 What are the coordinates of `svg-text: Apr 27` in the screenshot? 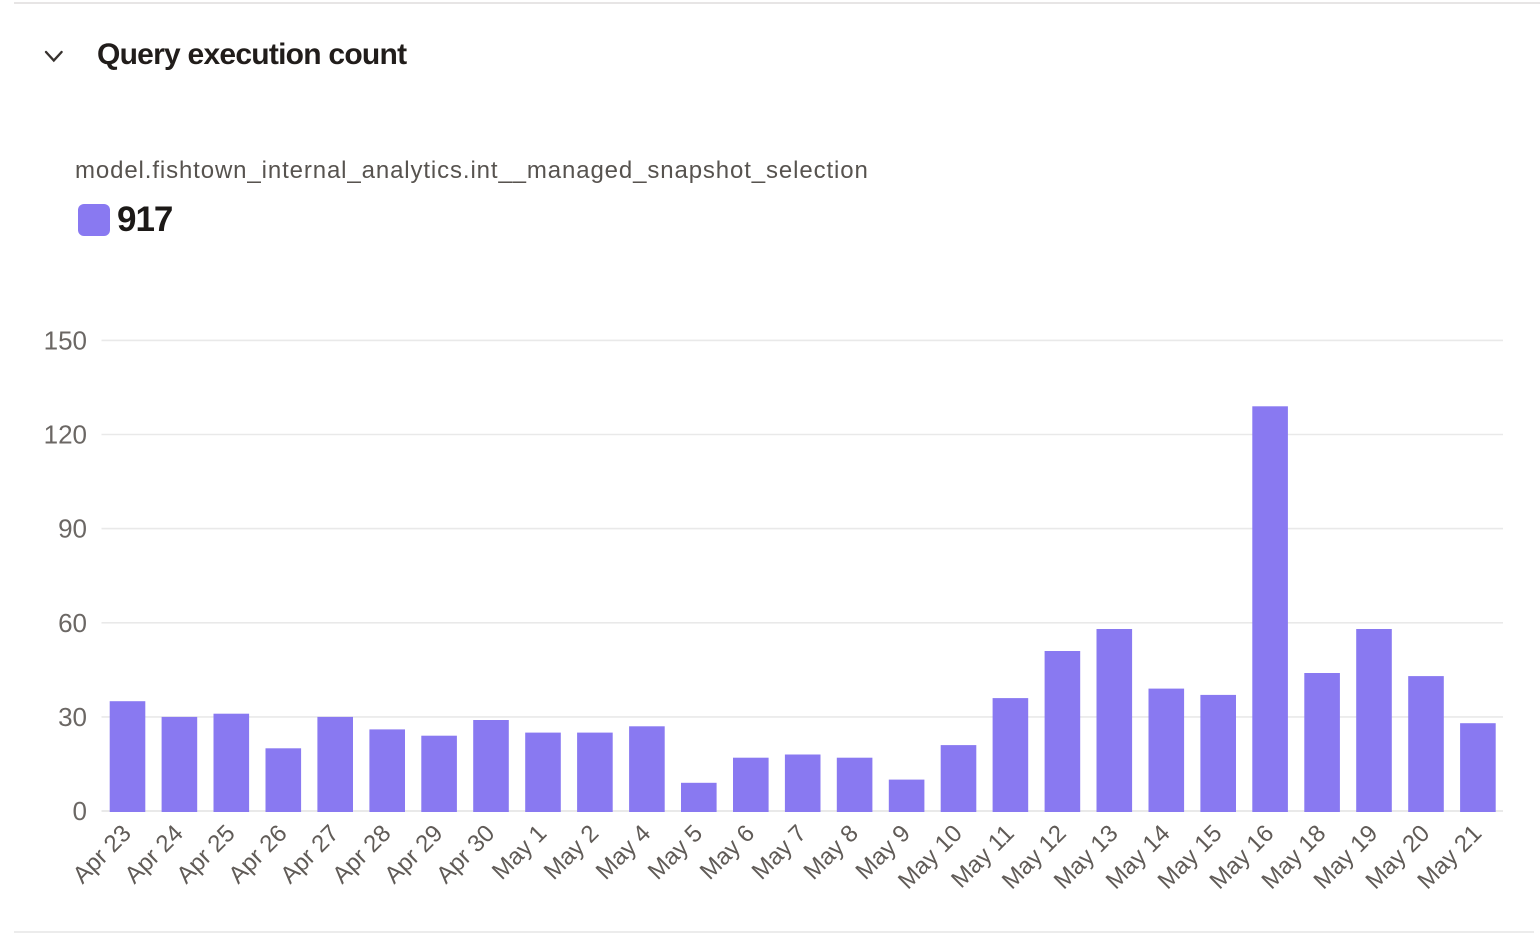 It's located at (309, 854).